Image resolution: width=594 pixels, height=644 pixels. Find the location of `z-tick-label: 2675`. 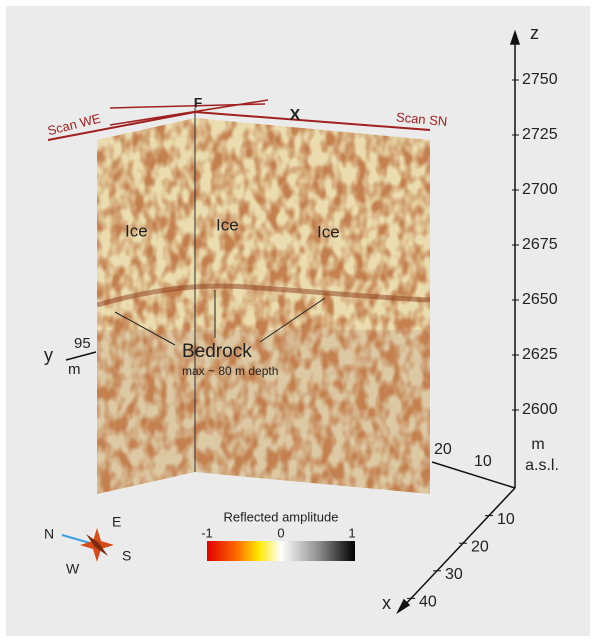

z-tick-label: 2675 is located at coordinates (540, 244).